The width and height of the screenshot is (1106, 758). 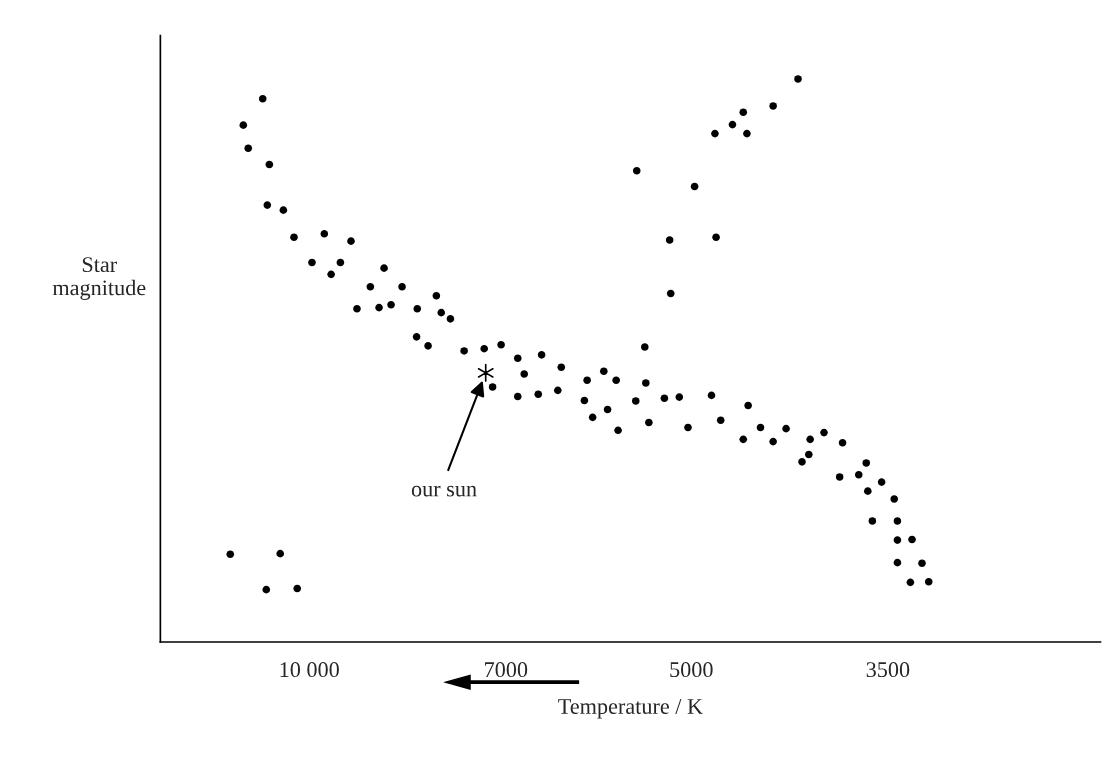 I want to click on x-tick-label: 7000, so click(x=506, y=670).